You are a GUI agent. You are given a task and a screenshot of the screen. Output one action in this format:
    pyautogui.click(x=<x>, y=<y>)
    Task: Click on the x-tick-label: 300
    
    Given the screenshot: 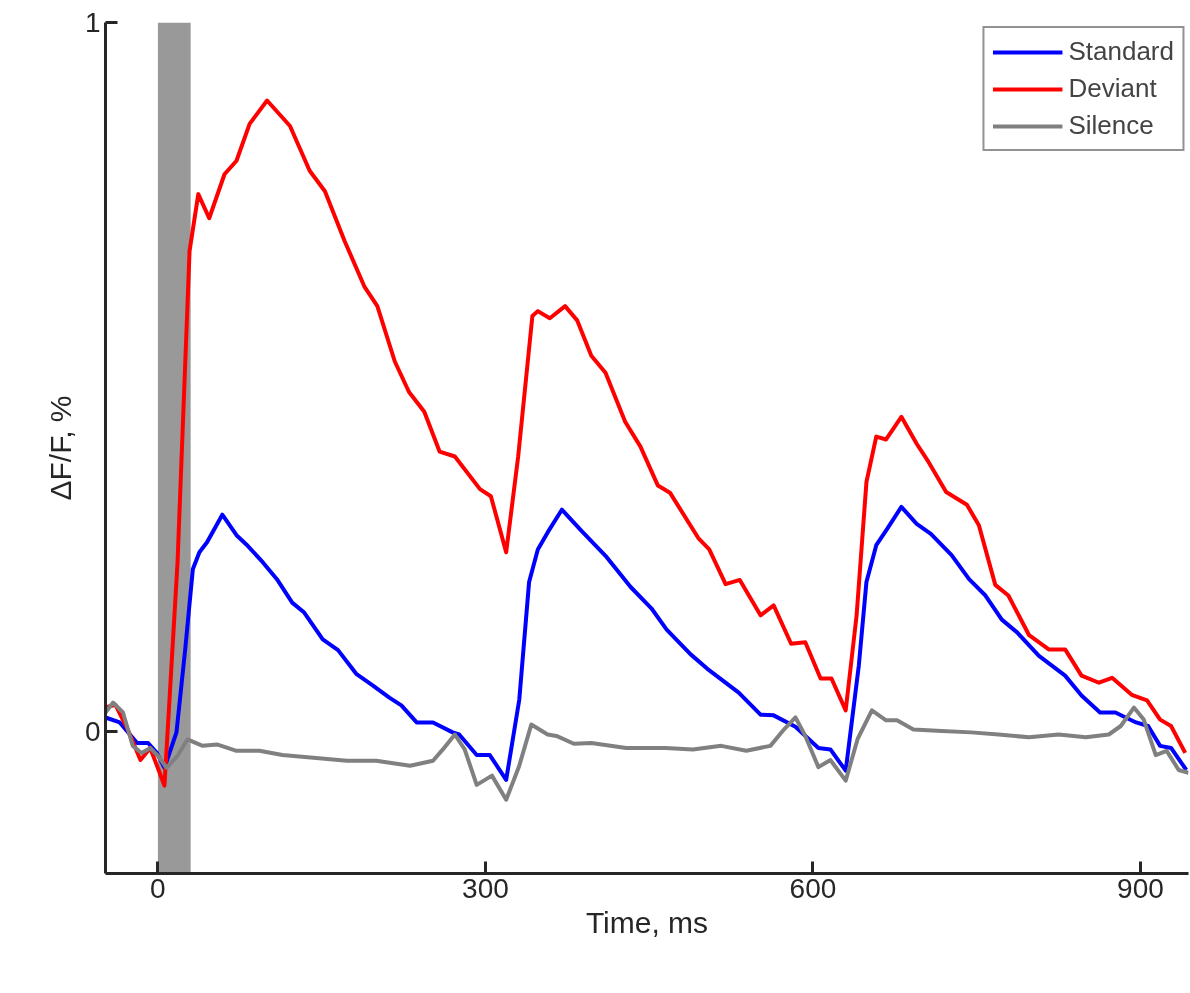 What is the action you would take?
    pyautogui.click(x=485, y=888)
    